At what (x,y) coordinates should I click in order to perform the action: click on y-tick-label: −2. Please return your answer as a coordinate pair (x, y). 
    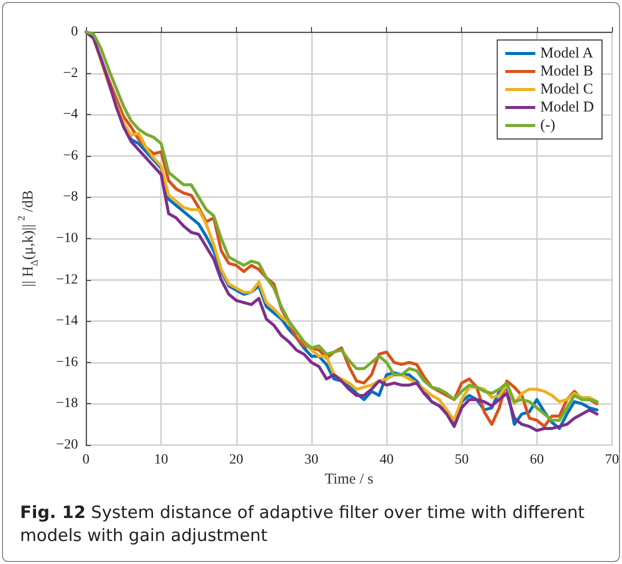
    Looking at the image, I should click on (70, 73).